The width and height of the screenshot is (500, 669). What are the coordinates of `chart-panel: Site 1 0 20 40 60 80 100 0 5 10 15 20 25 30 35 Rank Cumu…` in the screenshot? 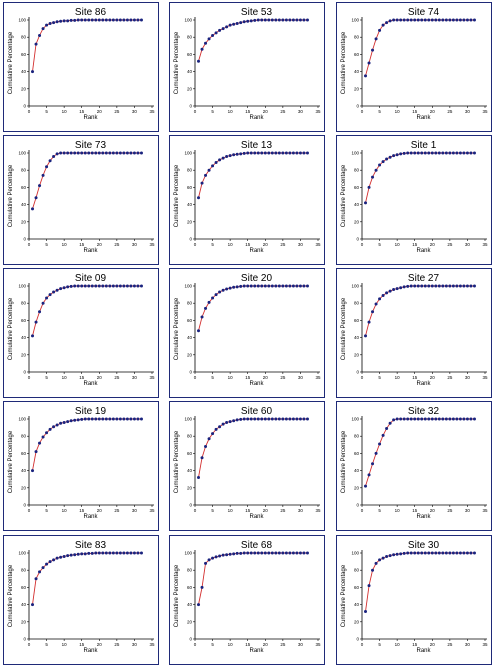 It's located at (414, 200).